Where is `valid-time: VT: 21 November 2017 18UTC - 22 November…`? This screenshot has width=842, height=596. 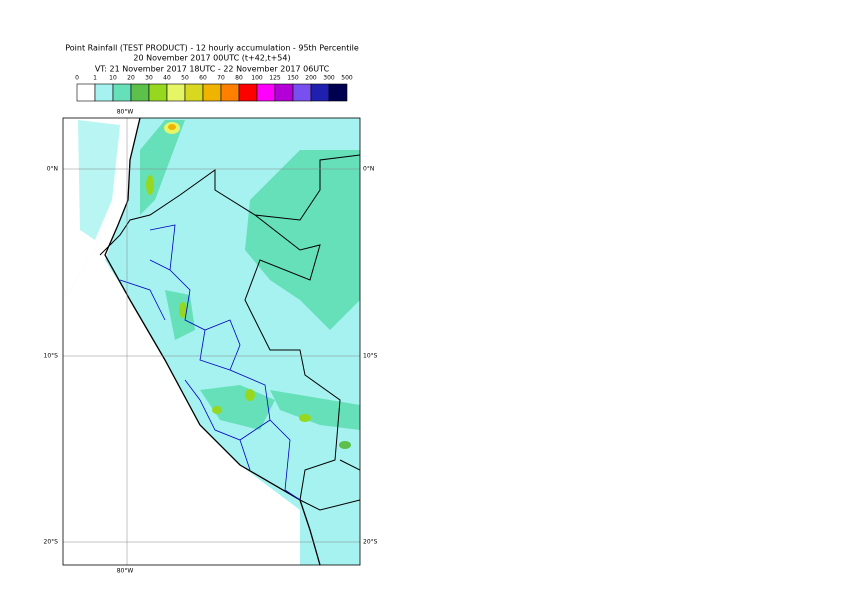
valid-time: VT: 21 November 2017 18UTC - 22 November… is located at coordinates (212, 69).